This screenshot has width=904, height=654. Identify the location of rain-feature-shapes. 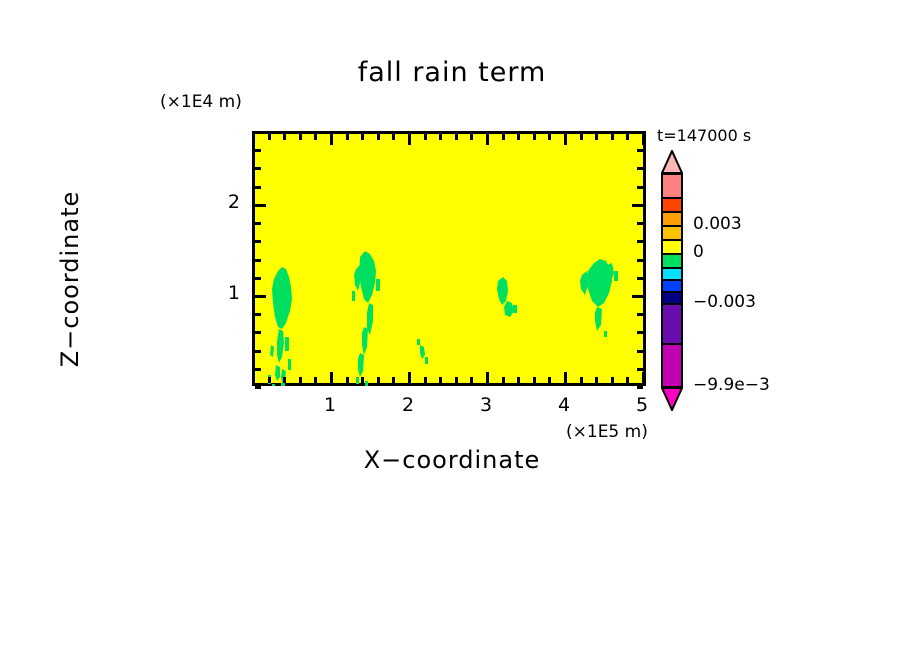
(443, 318).